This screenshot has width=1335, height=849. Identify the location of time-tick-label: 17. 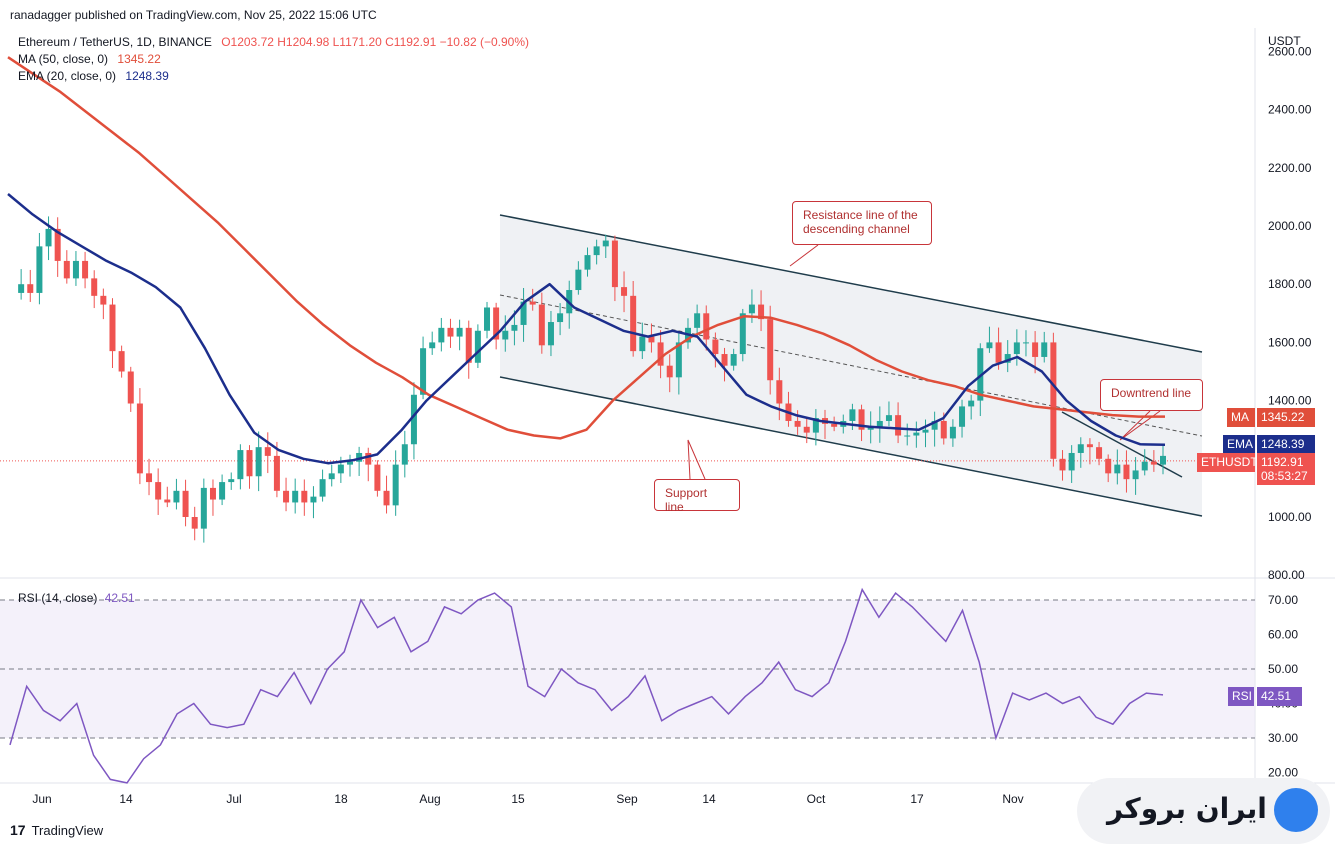
(917, 799).